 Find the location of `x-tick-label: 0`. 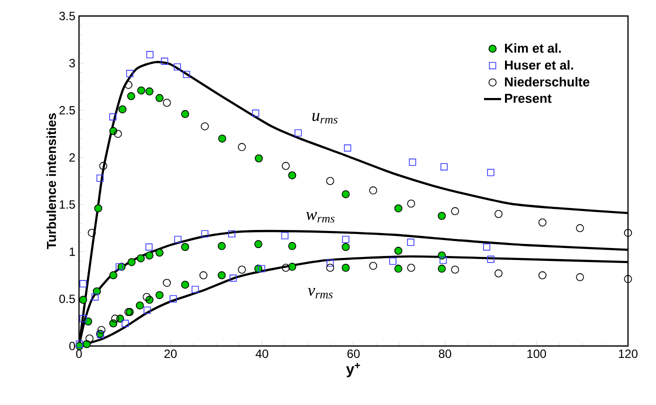

x-tick-label: 0 is located at coordinates (79, 354).